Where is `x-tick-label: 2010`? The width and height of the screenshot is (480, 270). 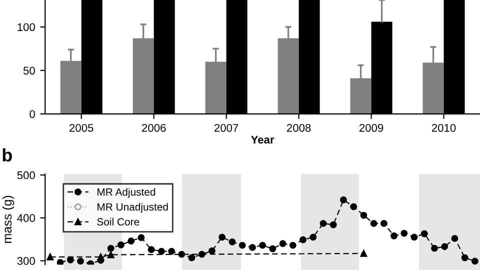
x-tick-label: 2010 is located at coordinates (444, 128).